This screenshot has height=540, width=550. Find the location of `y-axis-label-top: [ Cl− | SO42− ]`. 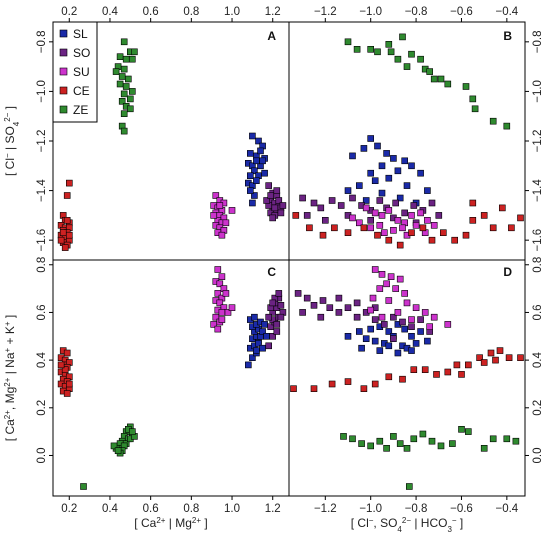

y-axis-label-top: [ Cl− | SO42− ] is located at coordinates (12, 141).